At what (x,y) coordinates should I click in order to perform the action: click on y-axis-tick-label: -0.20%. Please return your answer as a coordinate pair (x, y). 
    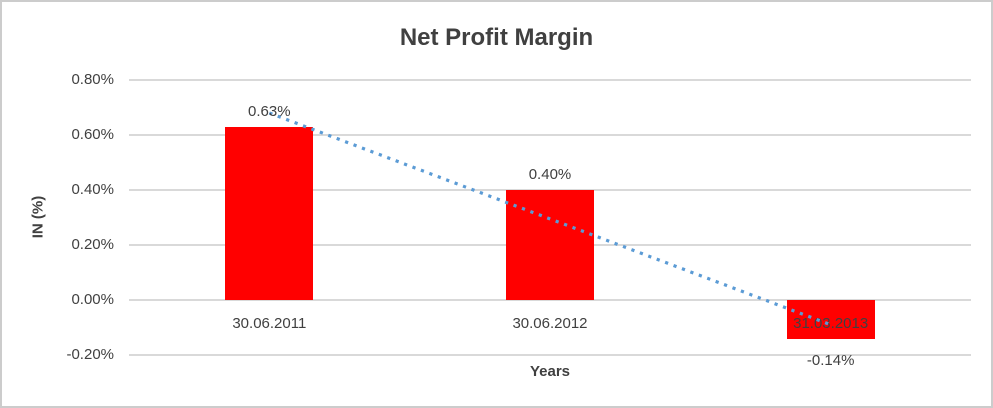
    Looking at the image, I should click on (90, 354).